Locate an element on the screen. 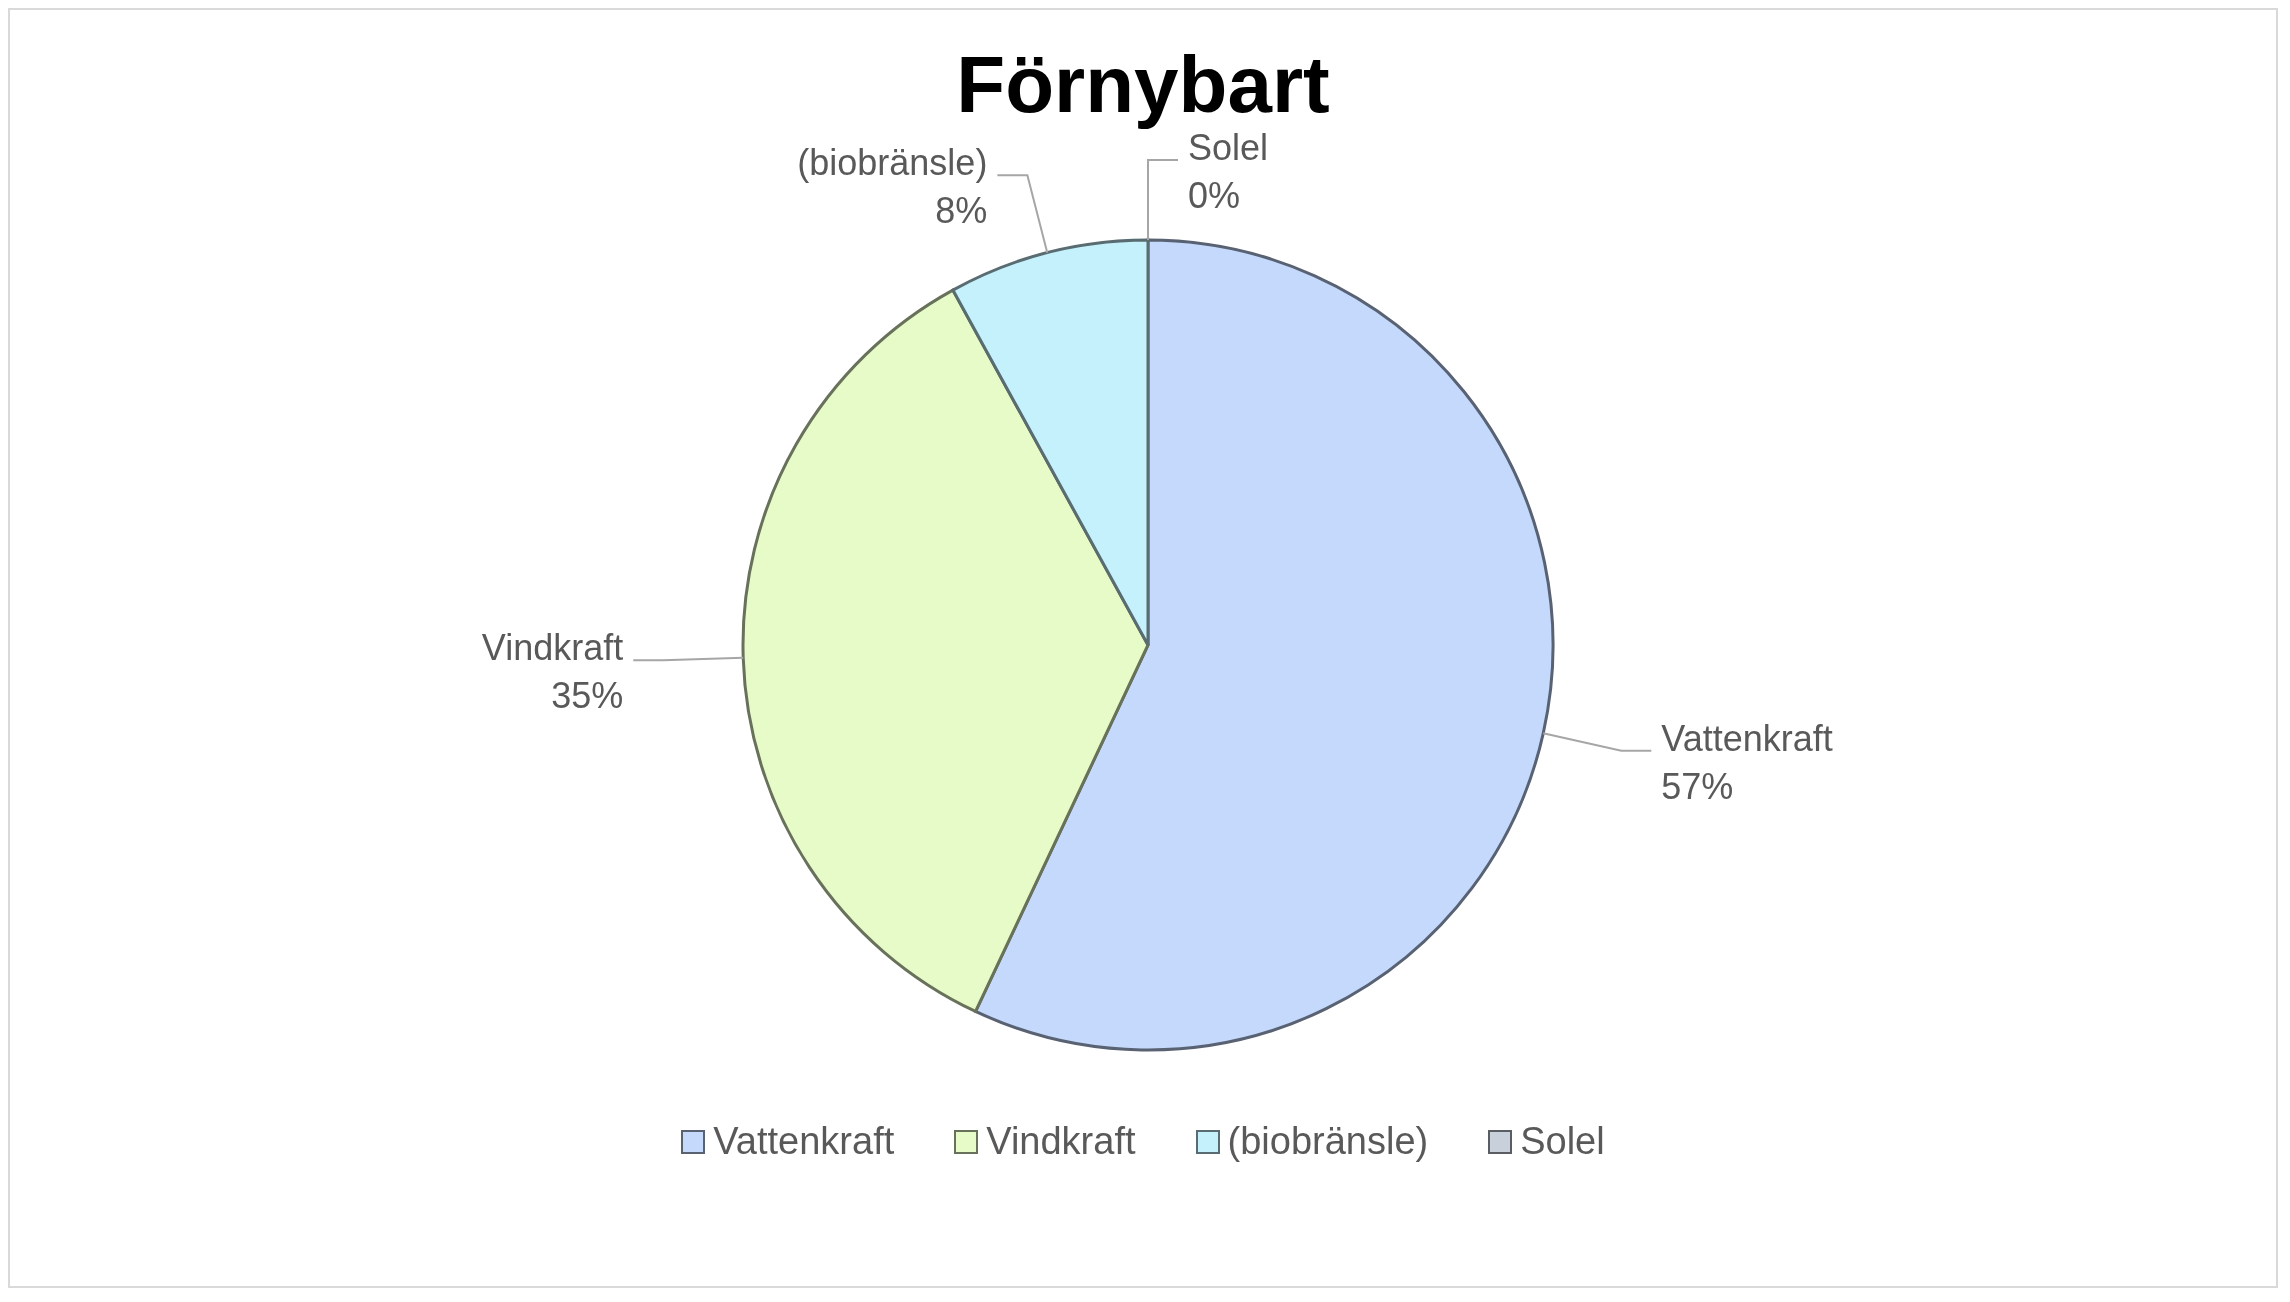  data-label: 35% is located at coordinates (587, 696).